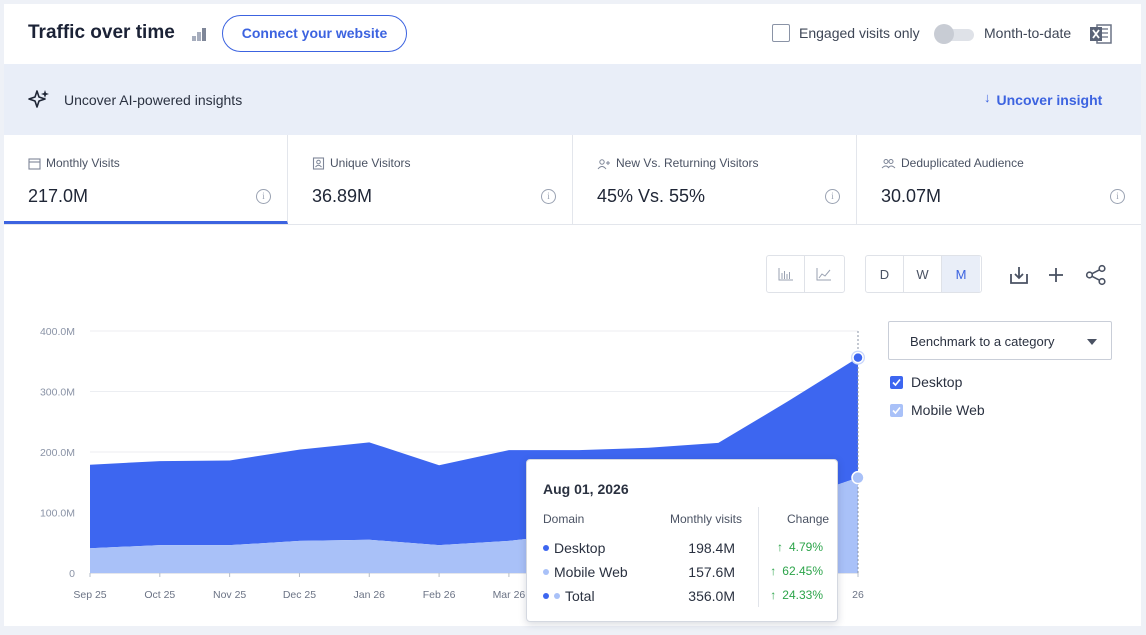 The image size is (1146, 635). I want to click on x-tick-label: Nov 25, so click(229, 595).